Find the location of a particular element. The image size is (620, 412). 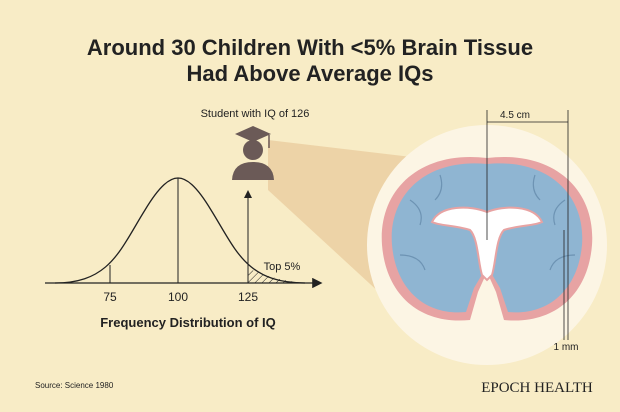

title-line: Had Above Average IQs is located at coordinates (310, 73).